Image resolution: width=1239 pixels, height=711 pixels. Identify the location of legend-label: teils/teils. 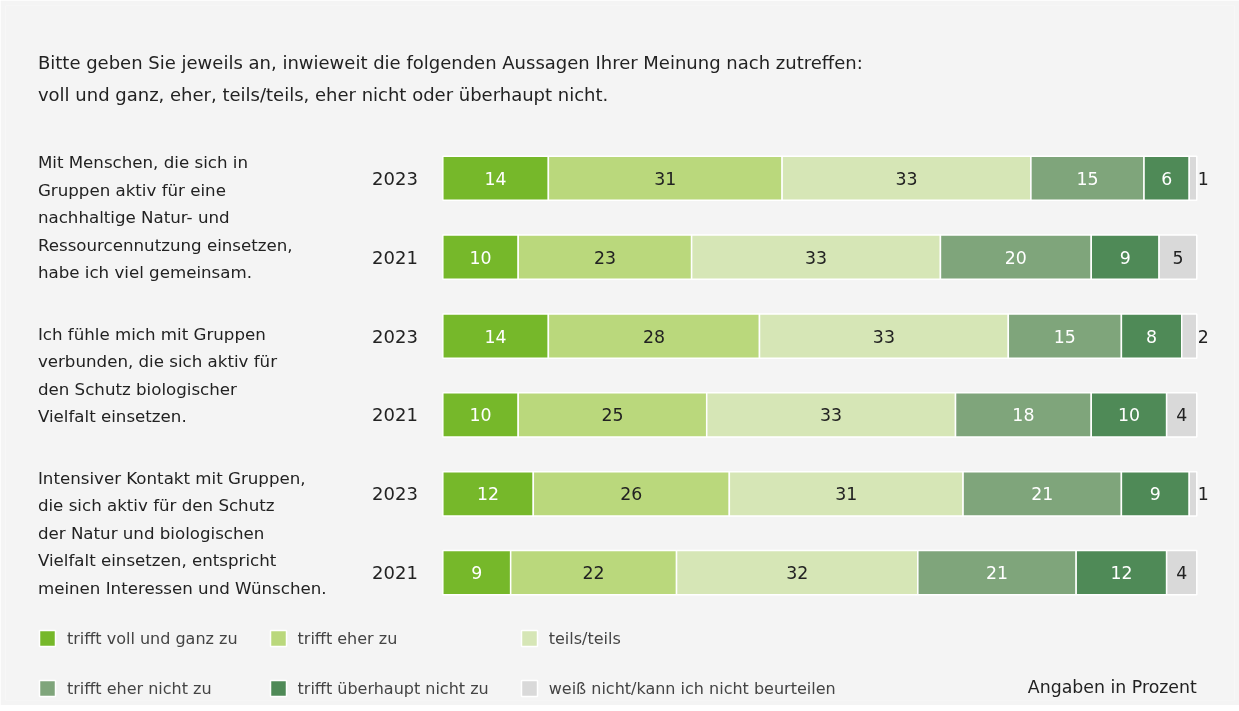
(584, 638).